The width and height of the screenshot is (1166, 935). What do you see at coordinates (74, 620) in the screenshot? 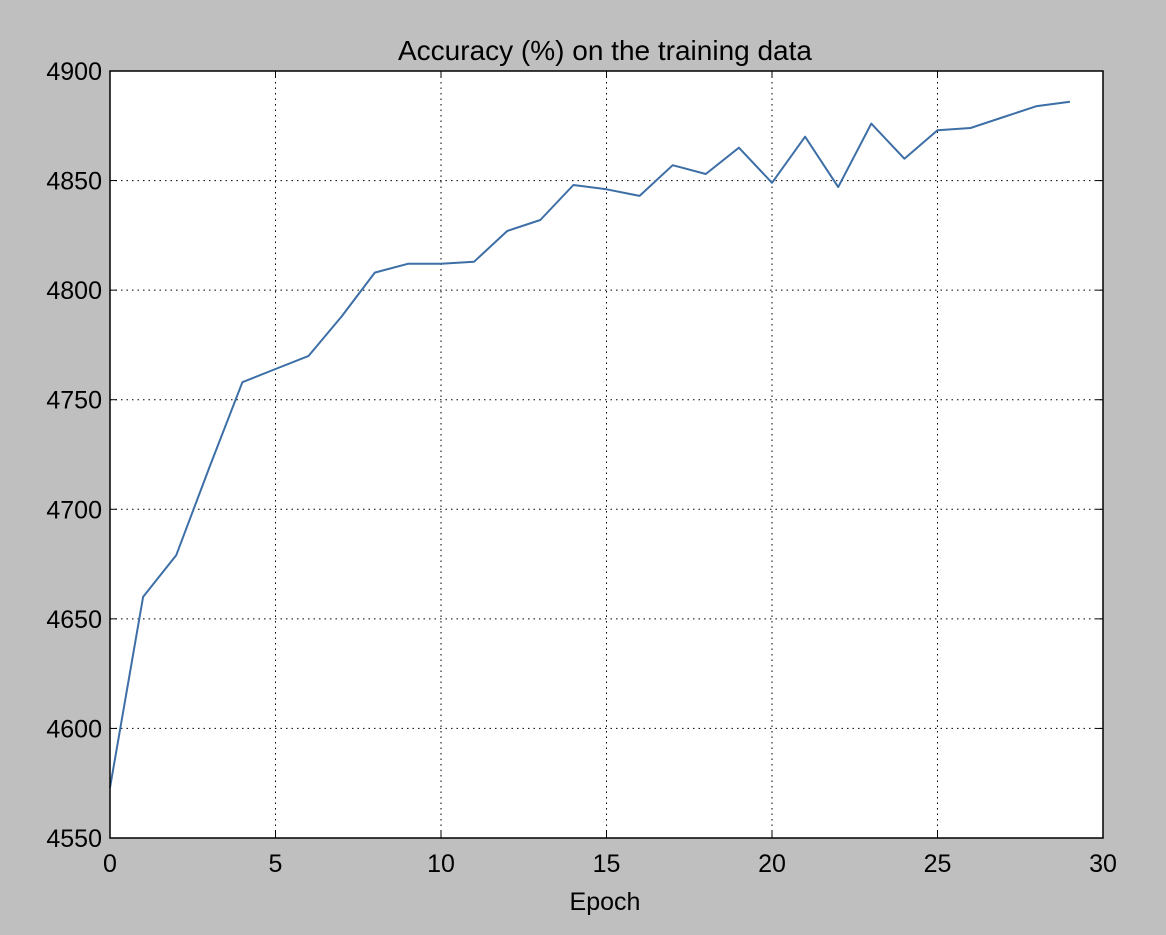
I see `y-tick-label: 4650` at bounding box center [74, 620].